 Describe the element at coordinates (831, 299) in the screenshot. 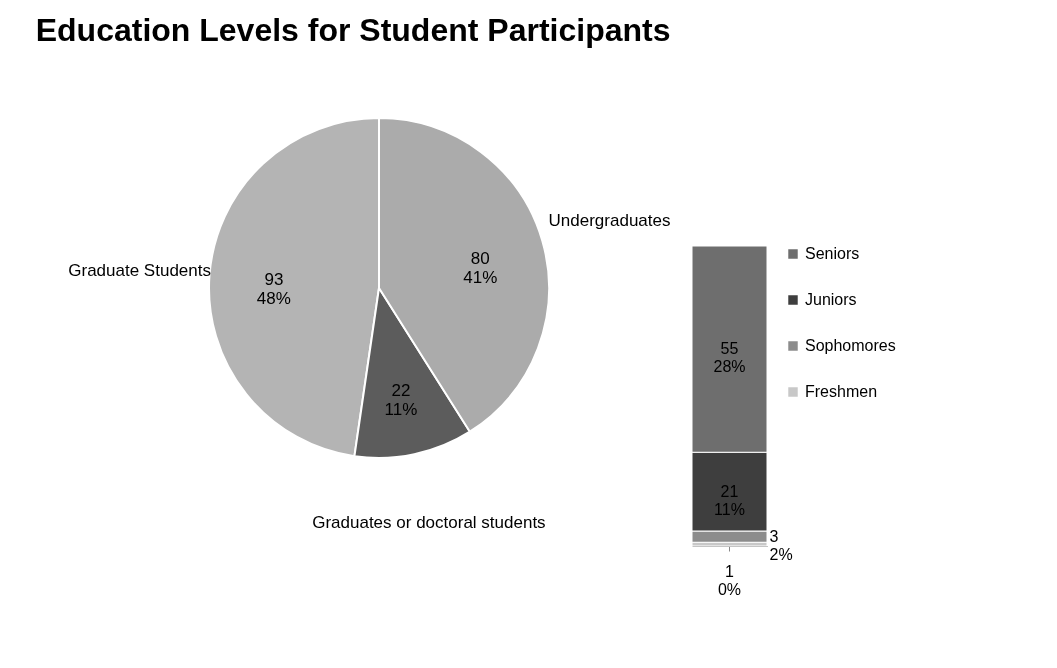

I see `legend-label: Juniors` at that location.